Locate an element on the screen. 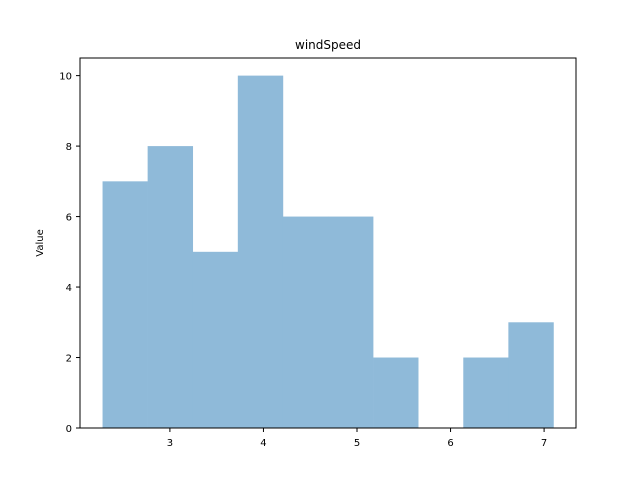 The image size is (640, 480). chart-title: windSpeed is located at coordinates (328, 45).